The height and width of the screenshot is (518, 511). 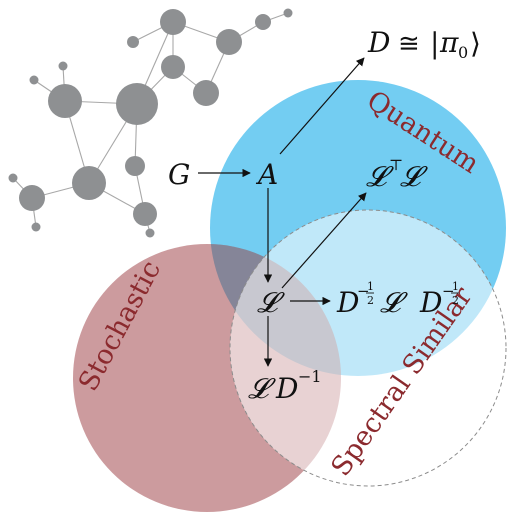 I want to click on label-G: G, so click(x=179, y=174).